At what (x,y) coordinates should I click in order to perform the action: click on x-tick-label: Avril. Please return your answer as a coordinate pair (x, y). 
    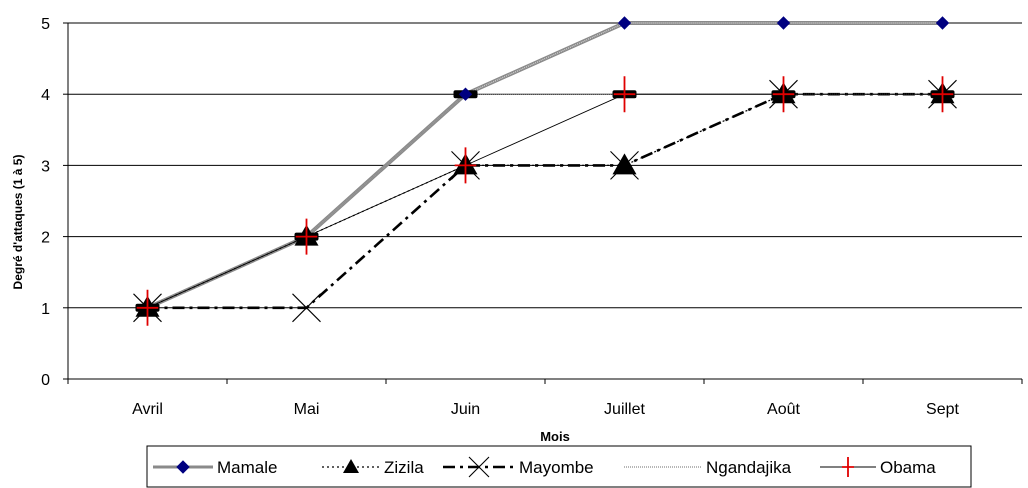
    Looking at the image, I should click on (147, 409).